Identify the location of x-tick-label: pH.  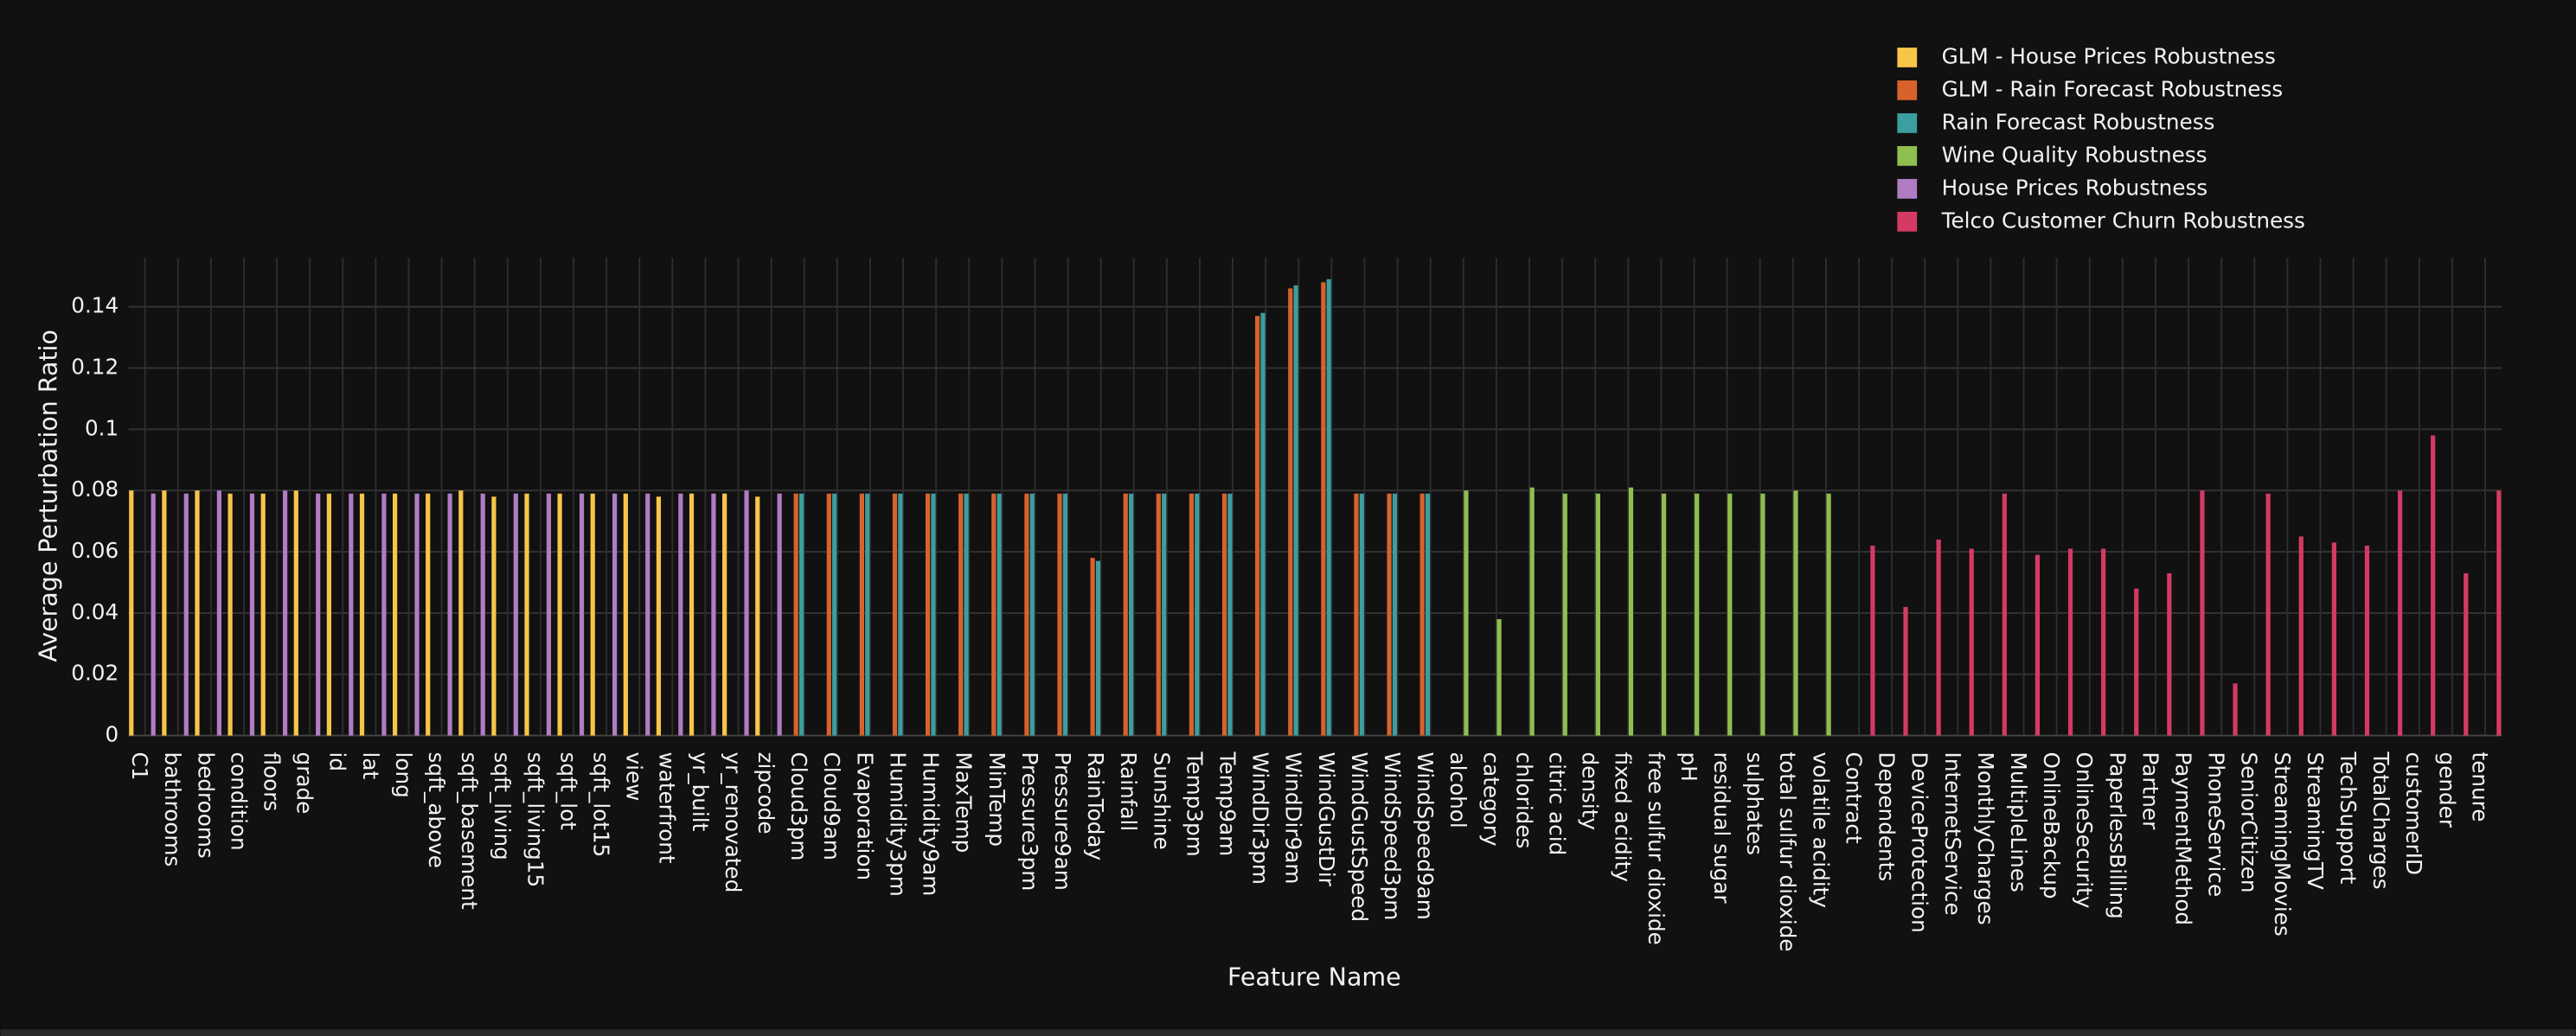
(1688, 767).